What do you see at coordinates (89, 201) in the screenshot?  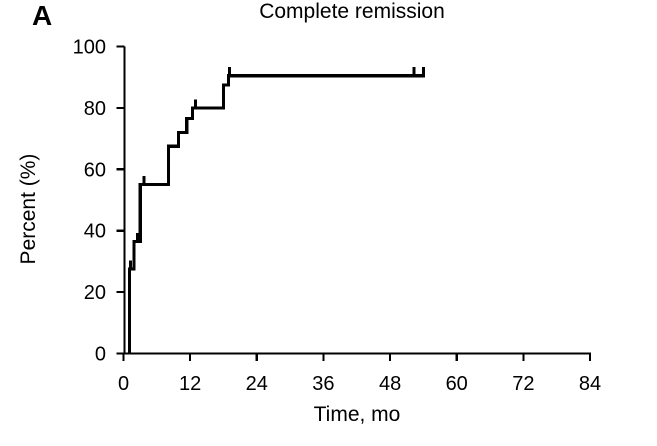 I see `y-tick-labels: 0 20 40 60 80 100` at bounding box center [89, 201].